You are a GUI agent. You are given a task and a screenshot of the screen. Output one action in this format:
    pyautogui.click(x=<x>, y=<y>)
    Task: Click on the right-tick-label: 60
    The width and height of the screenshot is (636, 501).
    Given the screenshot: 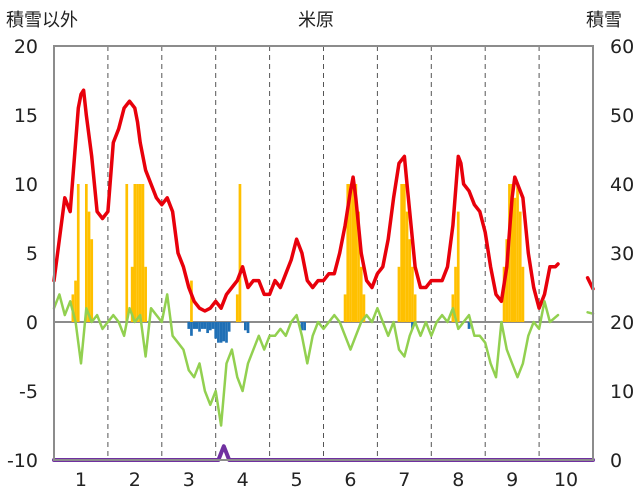 What is the action you would take?
    pyautogui.click(x=622, y=47)
    